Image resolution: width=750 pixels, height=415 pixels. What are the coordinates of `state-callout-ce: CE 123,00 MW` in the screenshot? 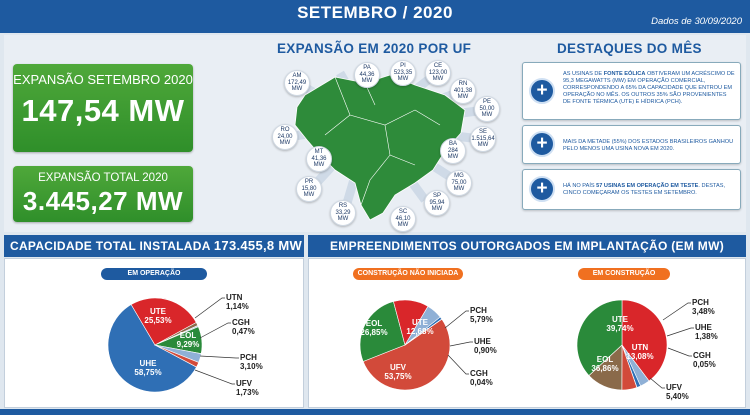 It's located at (438, 73).